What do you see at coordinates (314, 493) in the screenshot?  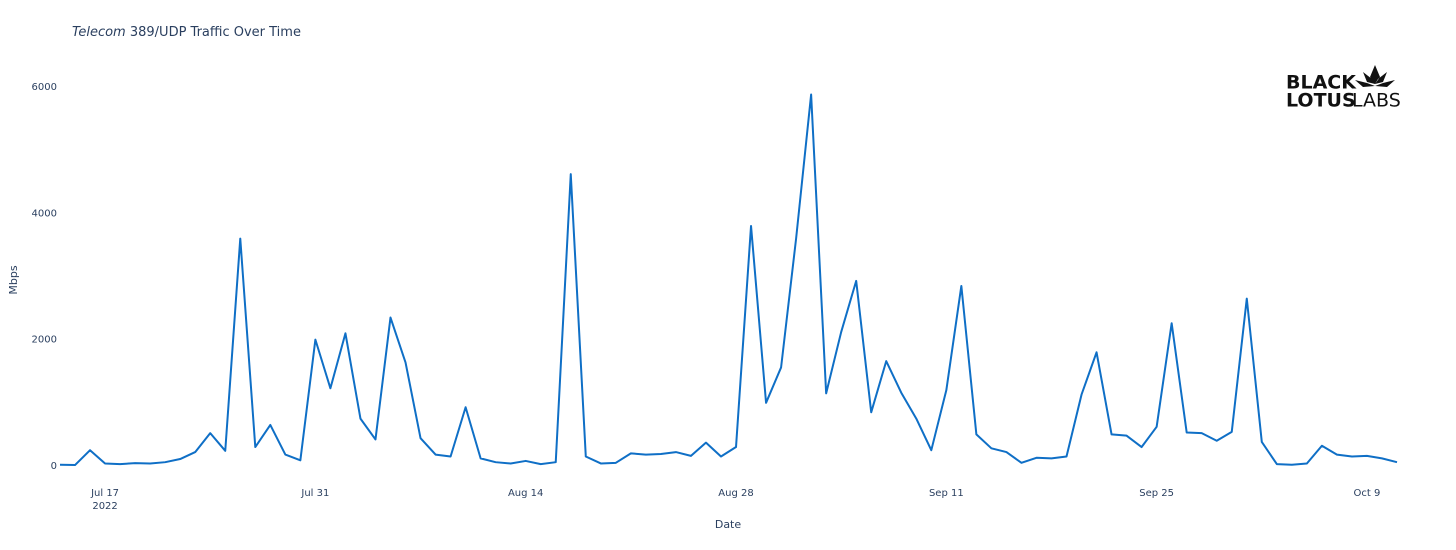 I see `x-tick-label: Jul 31` at bounding box center [314, 493].